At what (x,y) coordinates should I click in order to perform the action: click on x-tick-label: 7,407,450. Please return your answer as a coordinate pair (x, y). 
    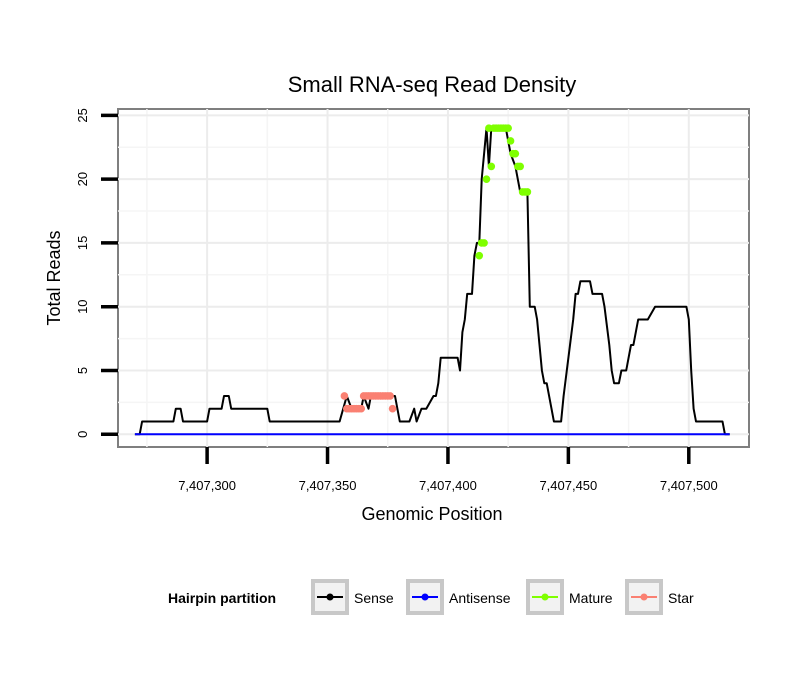
    Looking at the image, I should click on (568, 485).